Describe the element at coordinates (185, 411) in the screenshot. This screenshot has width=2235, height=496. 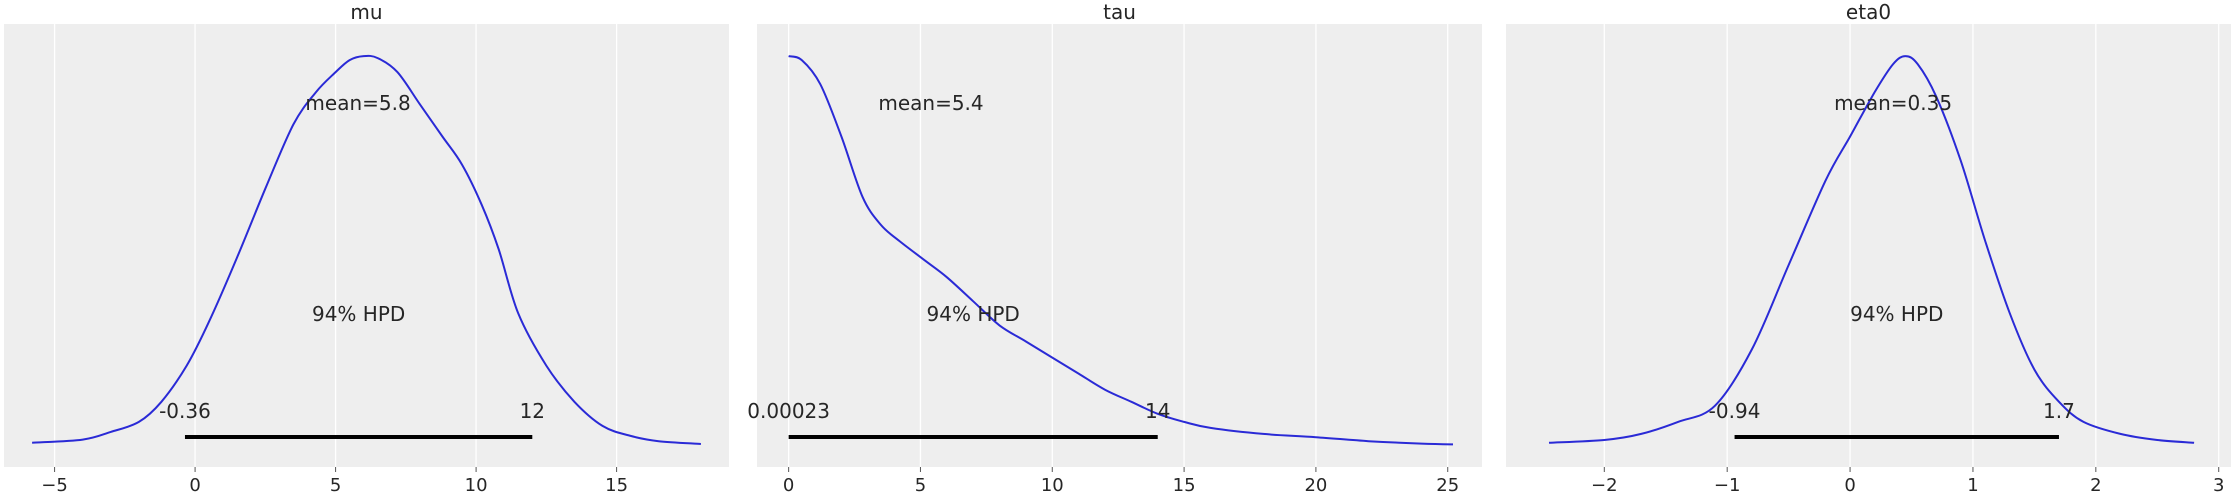
I see `hpd-low-label: -0.36` at that location.